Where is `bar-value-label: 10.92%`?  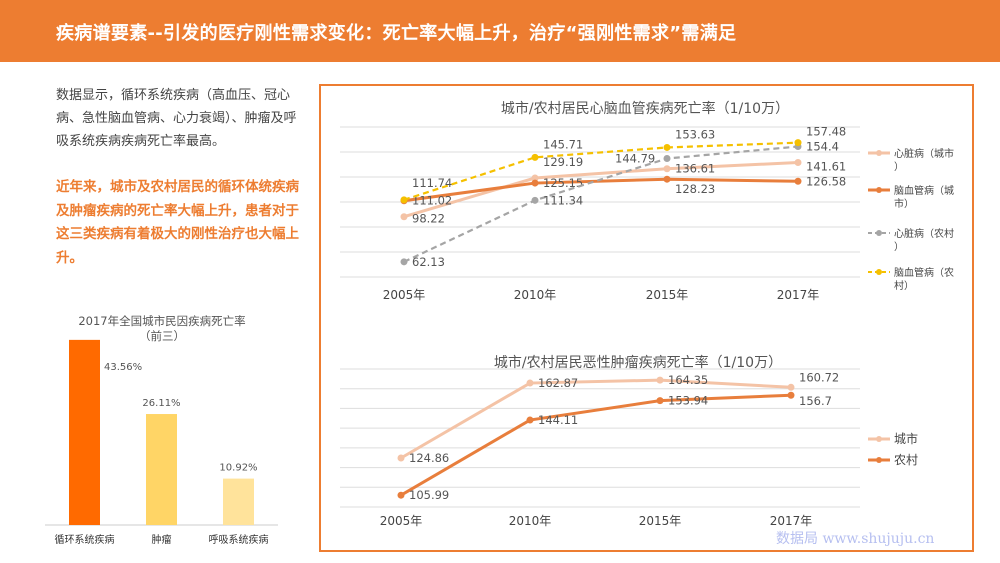 bar-value-label: 10.92% is located at coordinates (238, 468).